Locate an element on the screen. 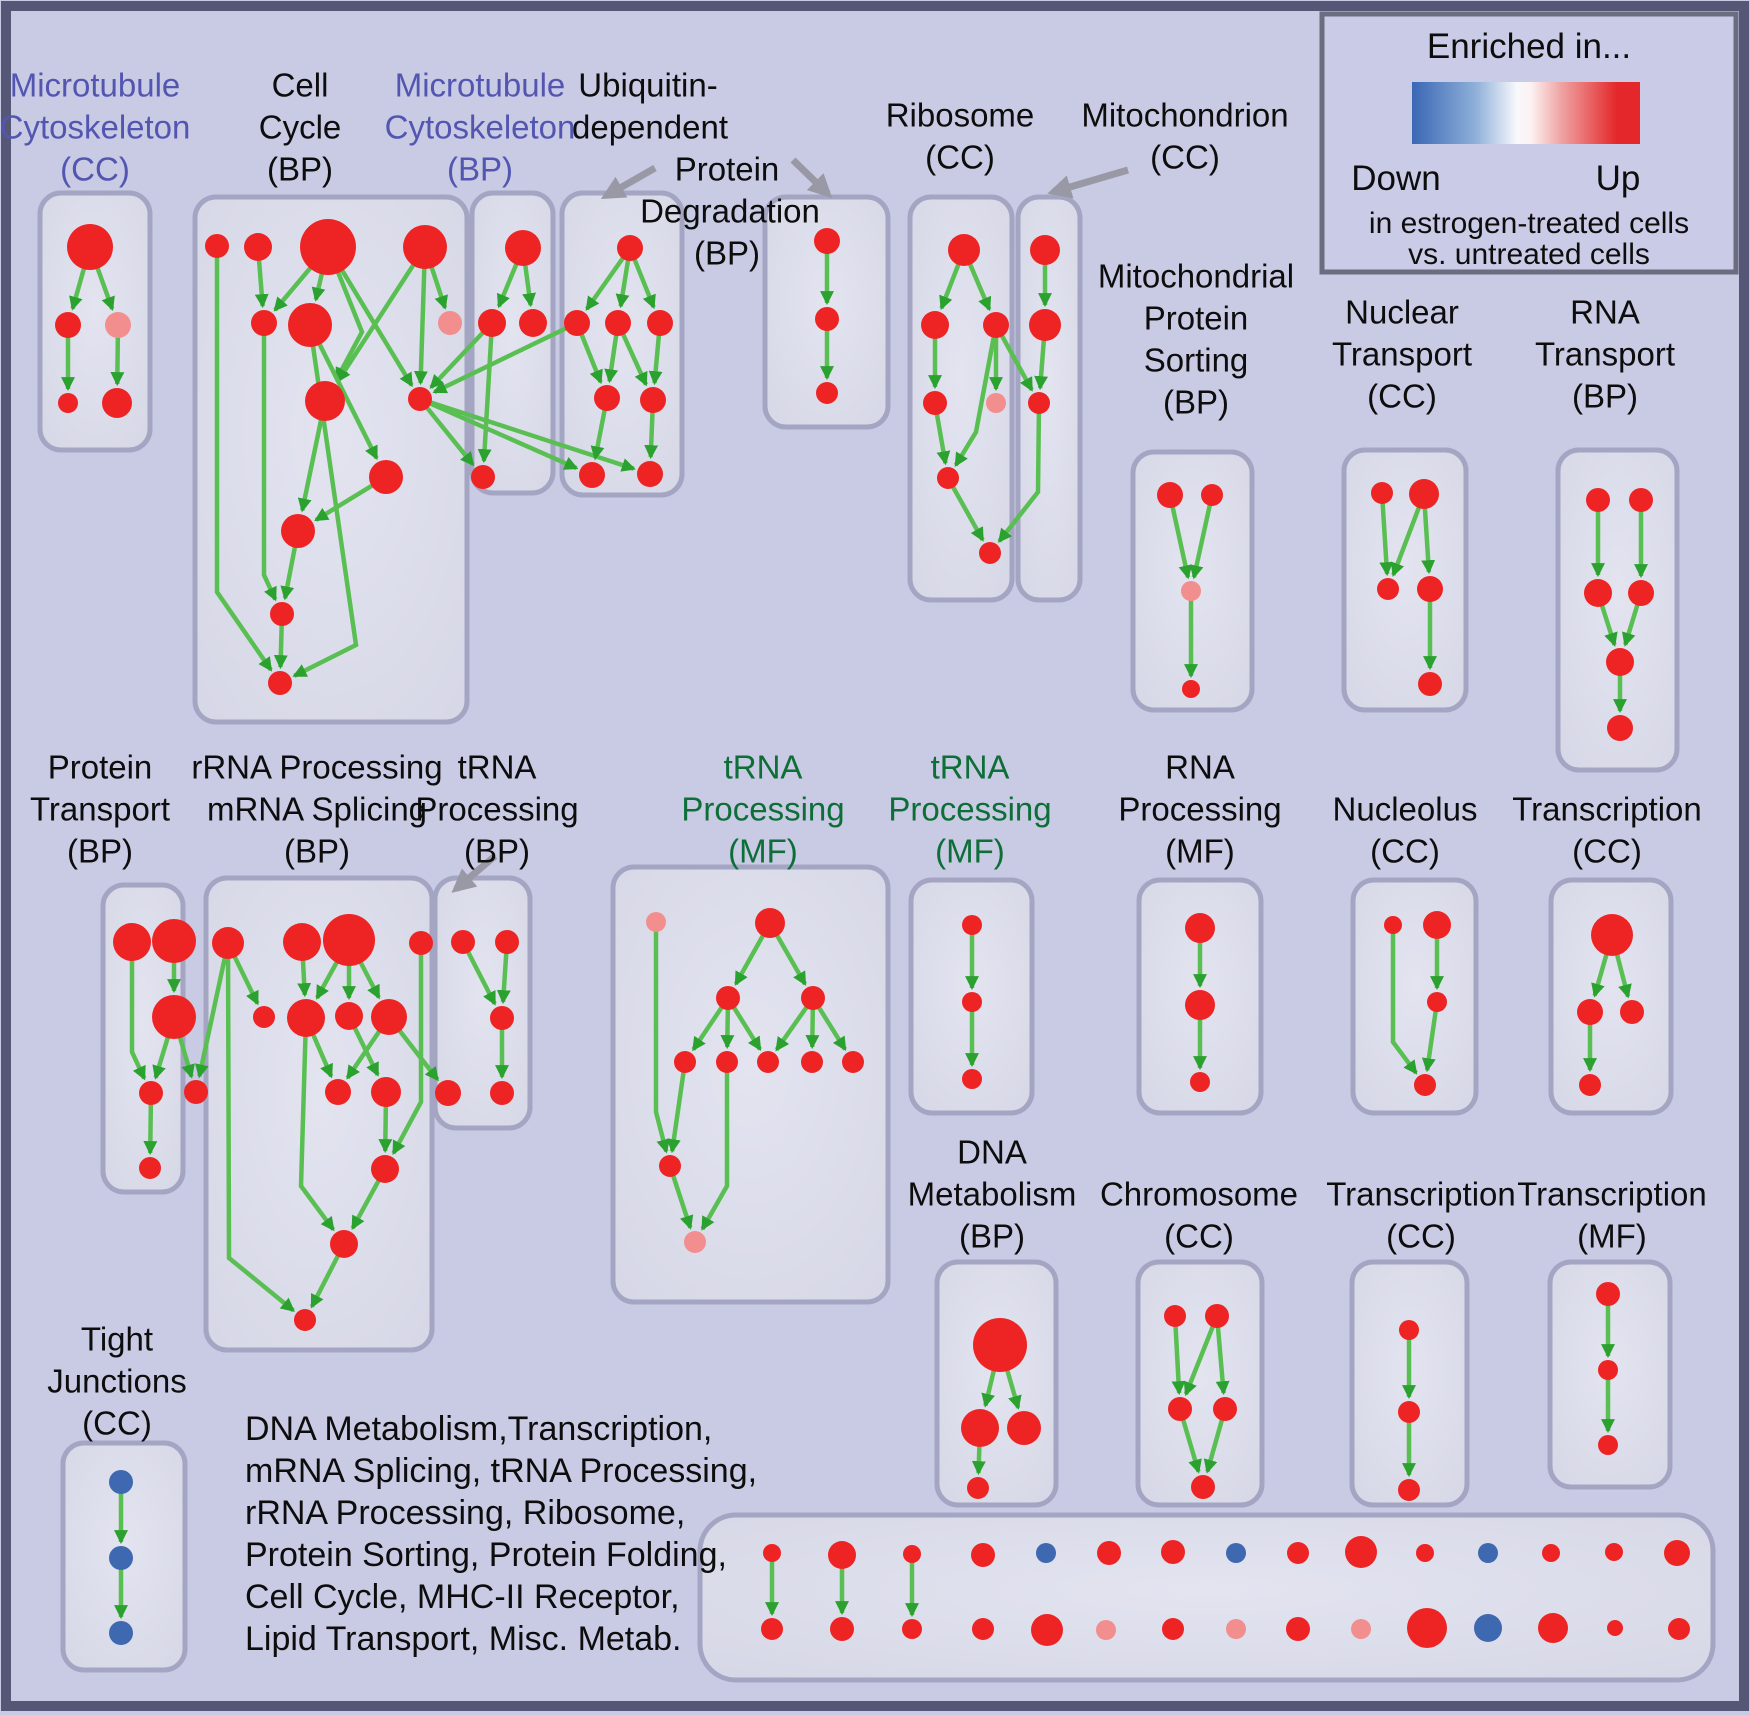 This screenshot has width=1750, height=1715. go-term-node-mc4 is located at coordinates (117, 403).